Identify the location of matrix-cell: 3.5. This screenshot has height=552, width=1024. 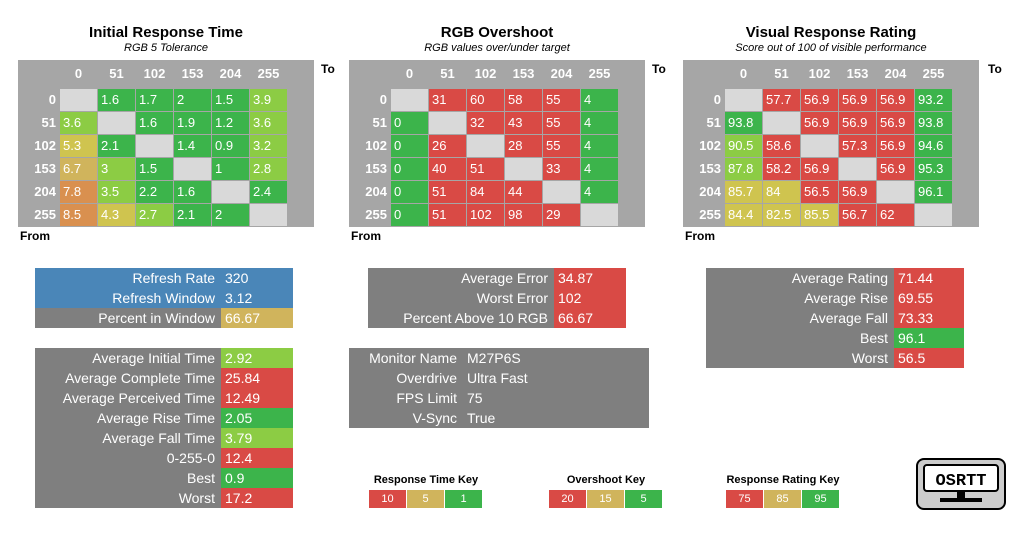
(116, 192).